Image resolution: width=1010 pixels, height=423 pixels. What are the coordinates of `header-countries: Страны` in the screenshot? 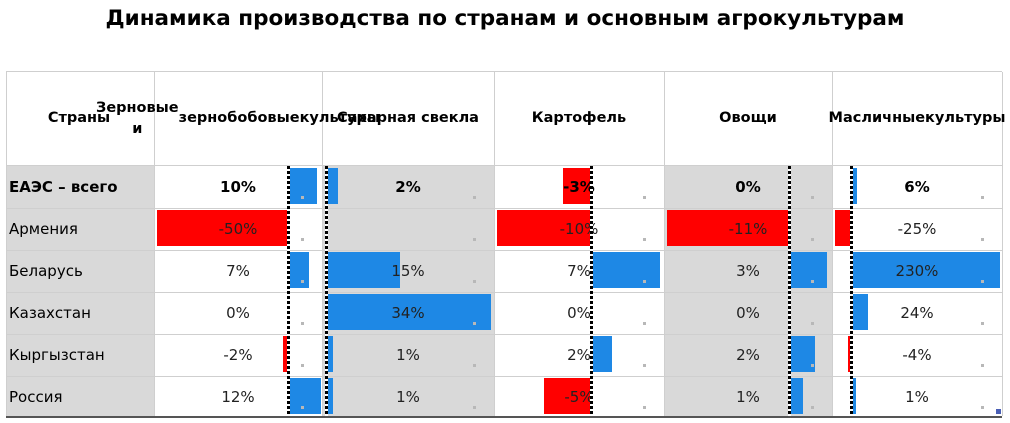 It's located at (79, 118).